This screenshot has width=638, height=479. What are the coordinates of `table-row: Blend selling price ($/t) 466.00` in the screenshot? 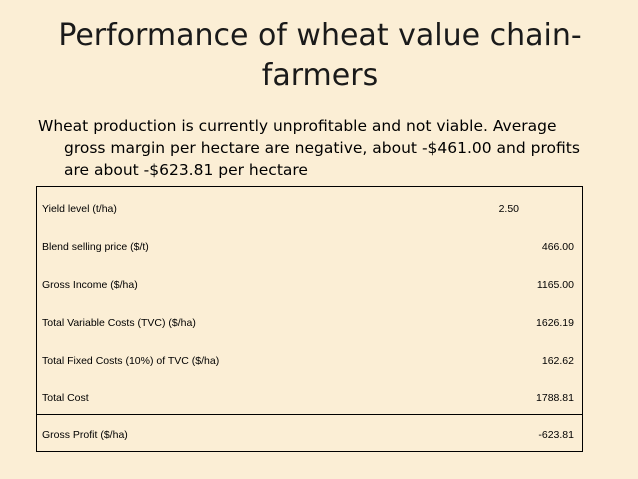 It's located at (309, 244).